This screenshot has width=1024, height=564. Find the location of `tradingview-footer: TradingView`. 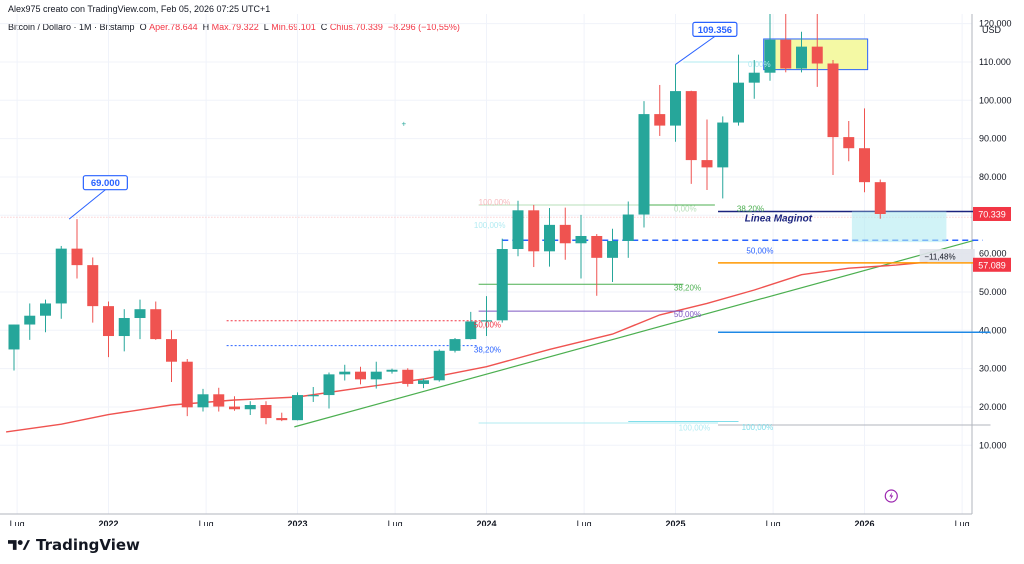

tradingview-footer: TradingView is located at coordinates (74, 545).